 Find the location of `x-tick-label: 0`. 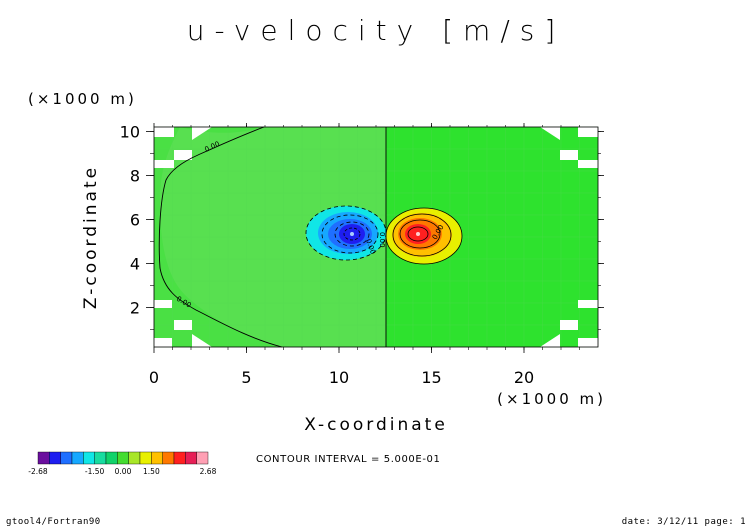

x-tick-label: 0 is located at coordinates (154, 377).